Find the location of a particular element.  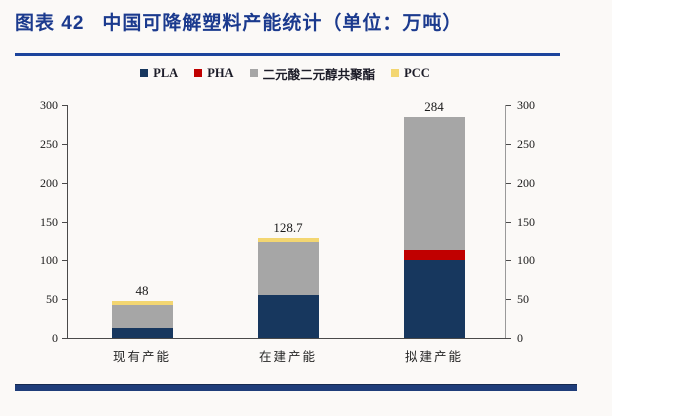

bar-value-label: 128.7 is located at coordinates (288, 228).